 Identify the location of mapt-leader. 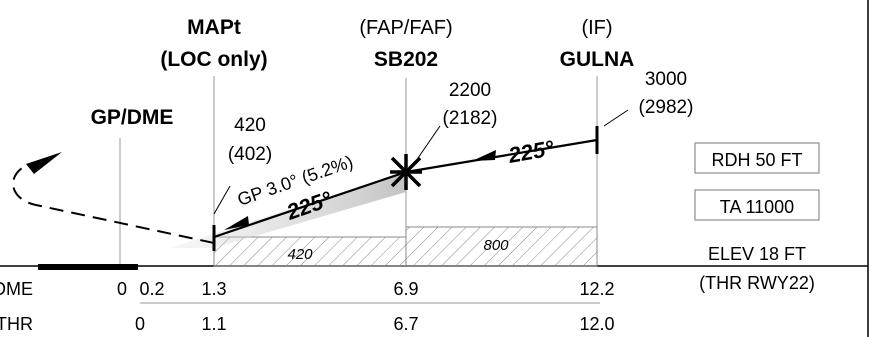
(222, 200).